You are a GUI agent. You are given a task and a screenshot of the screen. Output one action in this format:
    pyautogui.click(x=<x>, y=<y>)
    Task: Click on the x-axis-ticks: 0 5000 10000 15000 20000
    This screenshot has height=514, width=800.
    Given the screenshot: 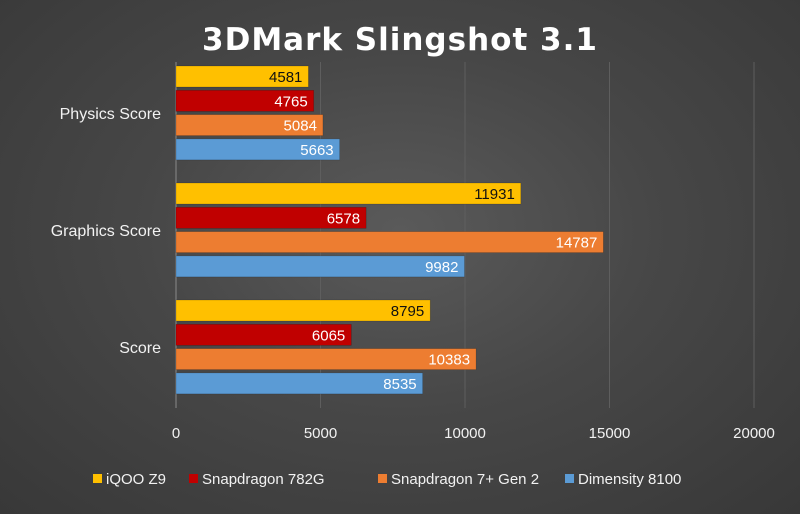 What is the action you would take?
    pyautogui.click(x=473, y=433)
    